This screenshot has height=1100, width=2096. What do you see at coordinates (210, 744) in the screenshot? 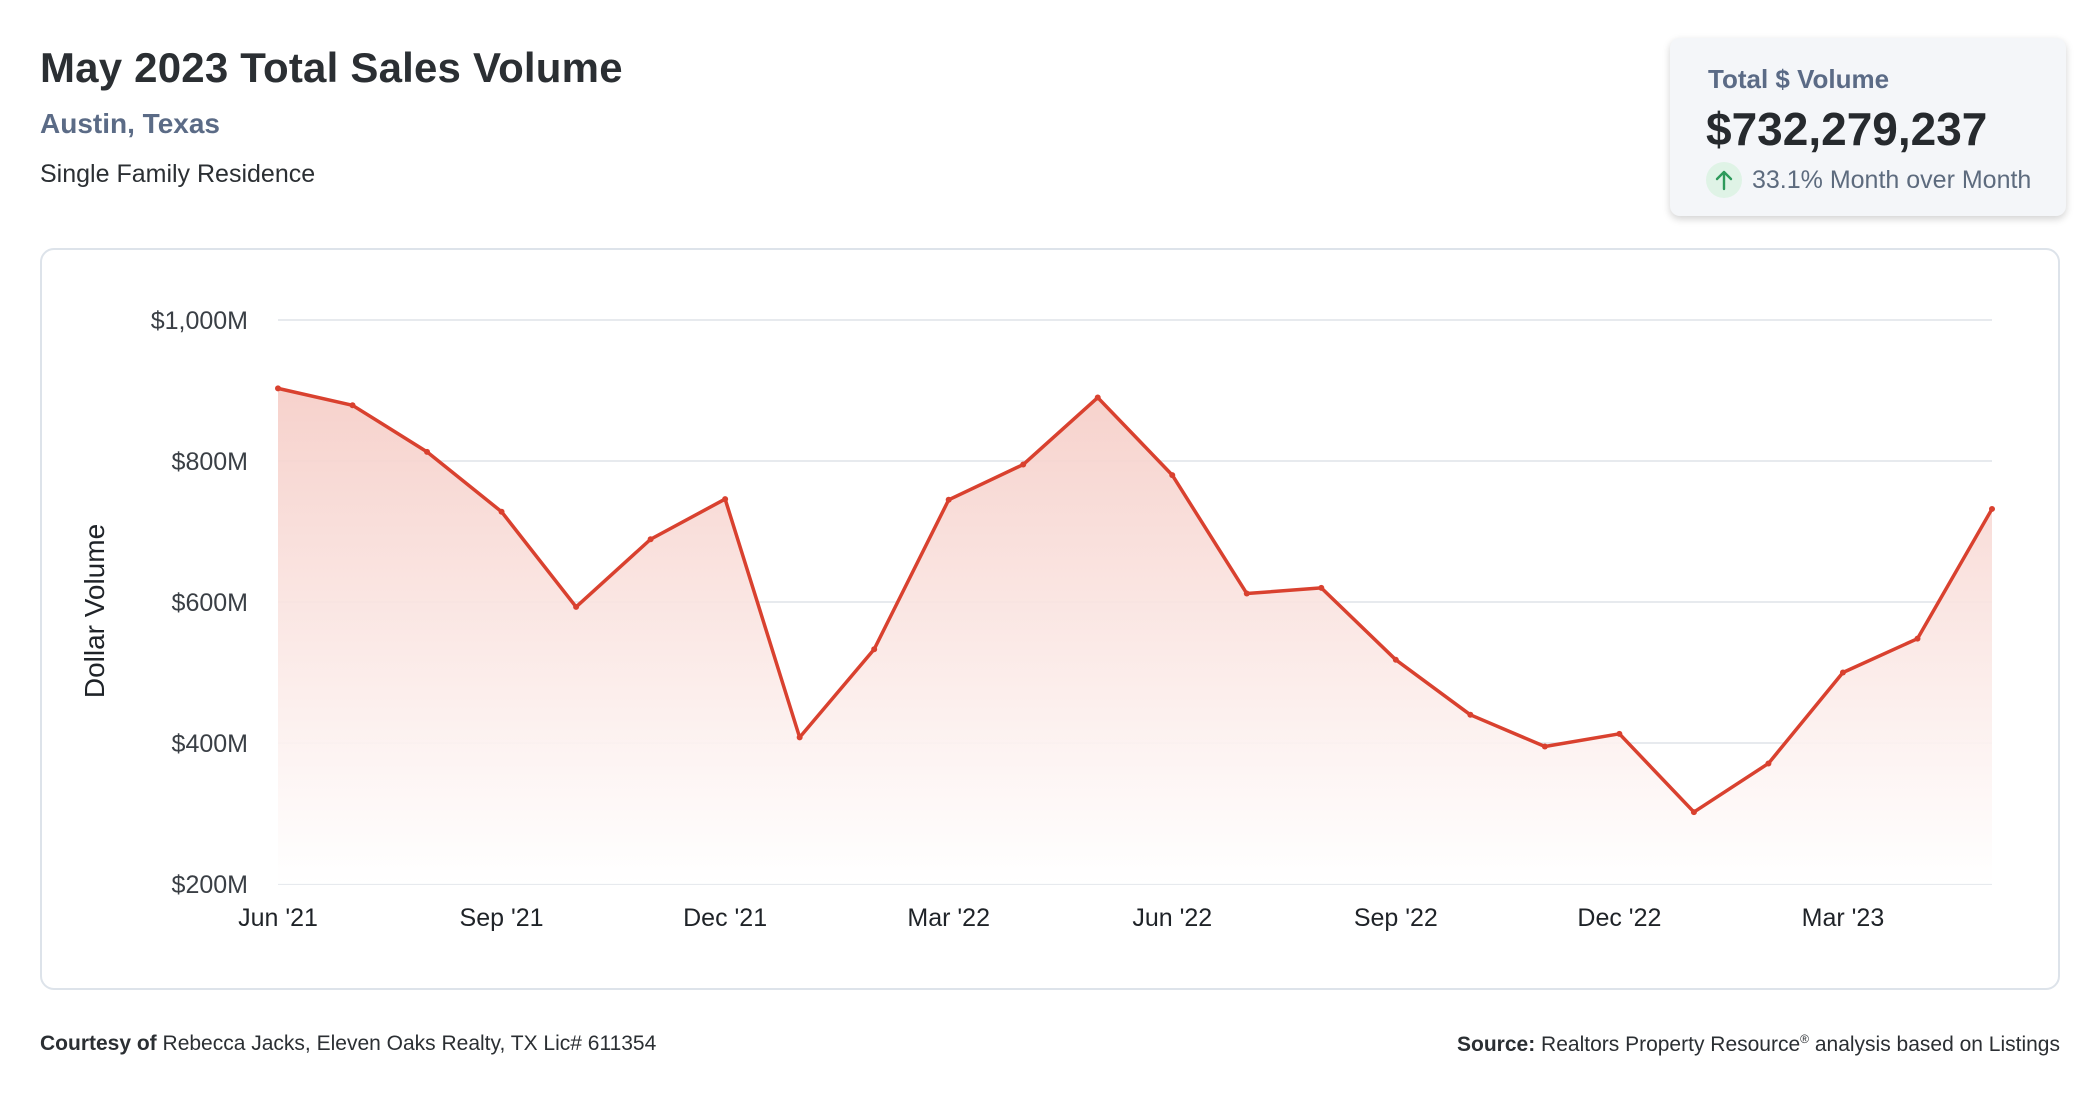
I see `y-tick-label: $400M` at bounding box center [210, 744].